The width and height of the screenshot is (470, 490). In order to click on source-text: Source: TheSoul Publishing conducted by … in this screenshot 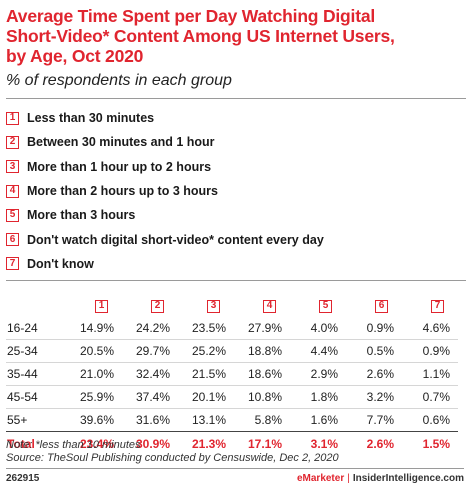, I will do `click(172, 458)`.